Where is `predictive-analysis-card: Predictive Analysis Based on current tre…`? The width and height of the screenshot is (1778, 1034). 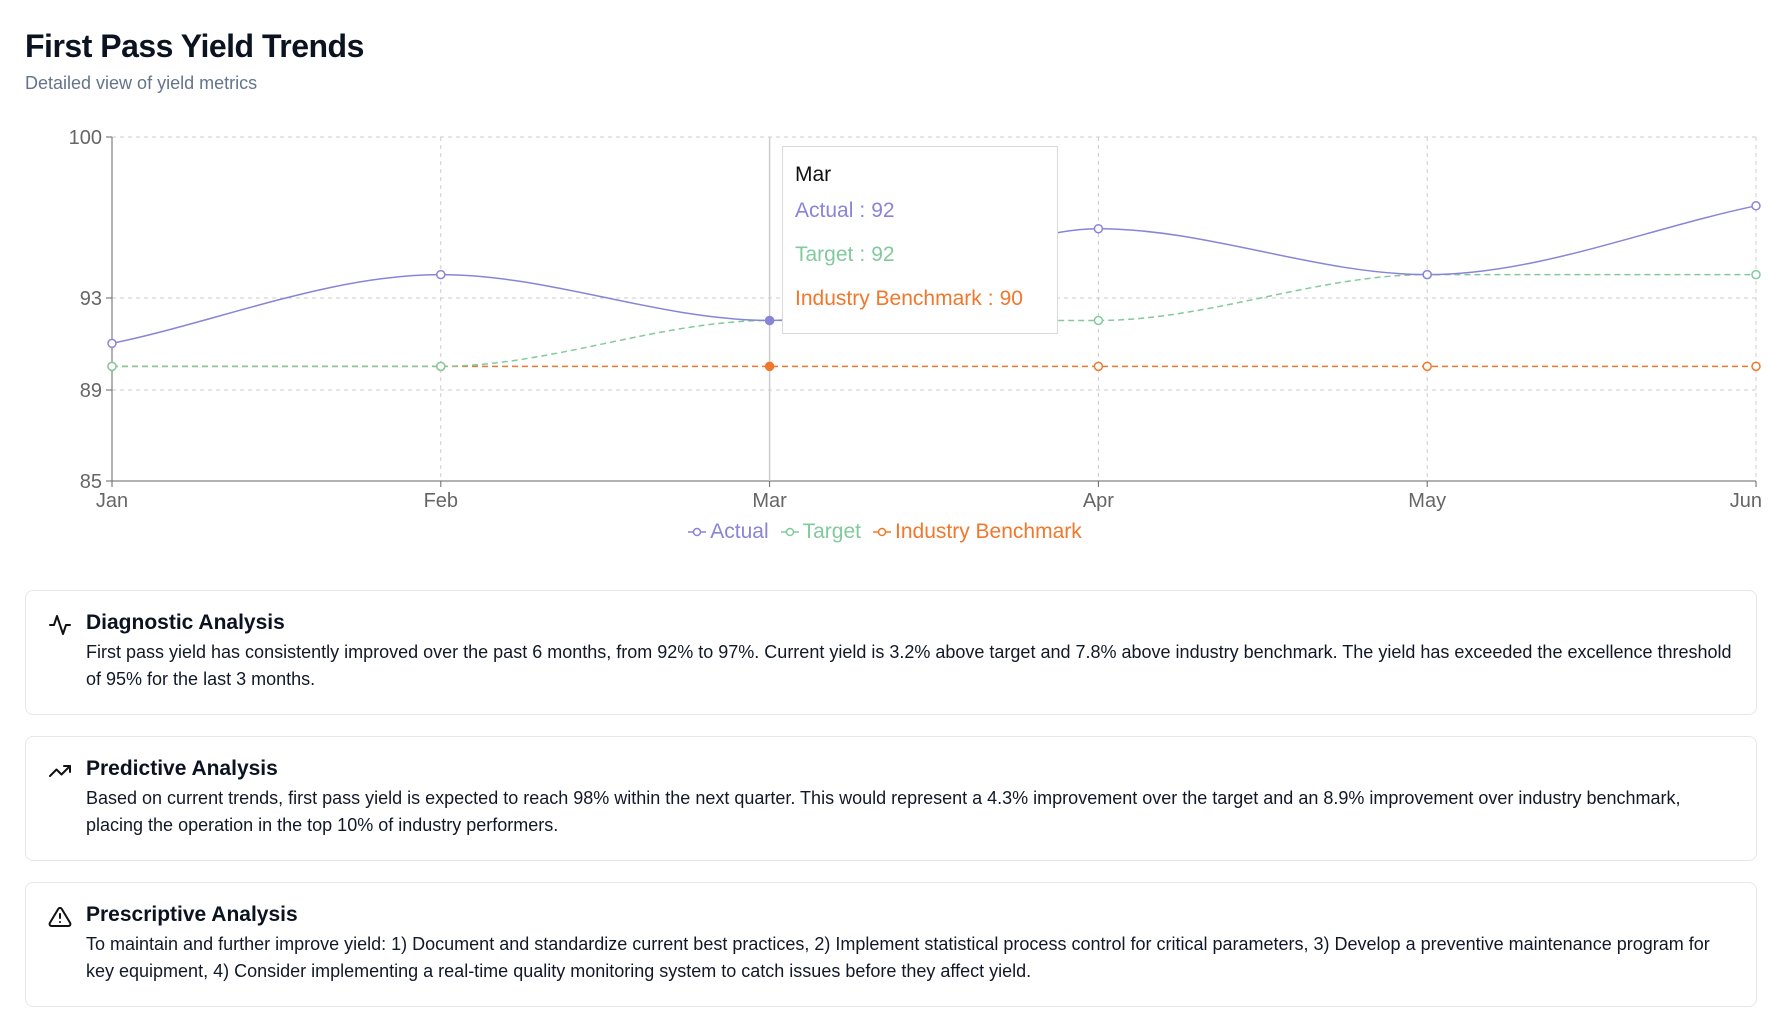
predictive-analysis-card: Predictive Analysis Based on current tre… is located at coordinates (891, 798).